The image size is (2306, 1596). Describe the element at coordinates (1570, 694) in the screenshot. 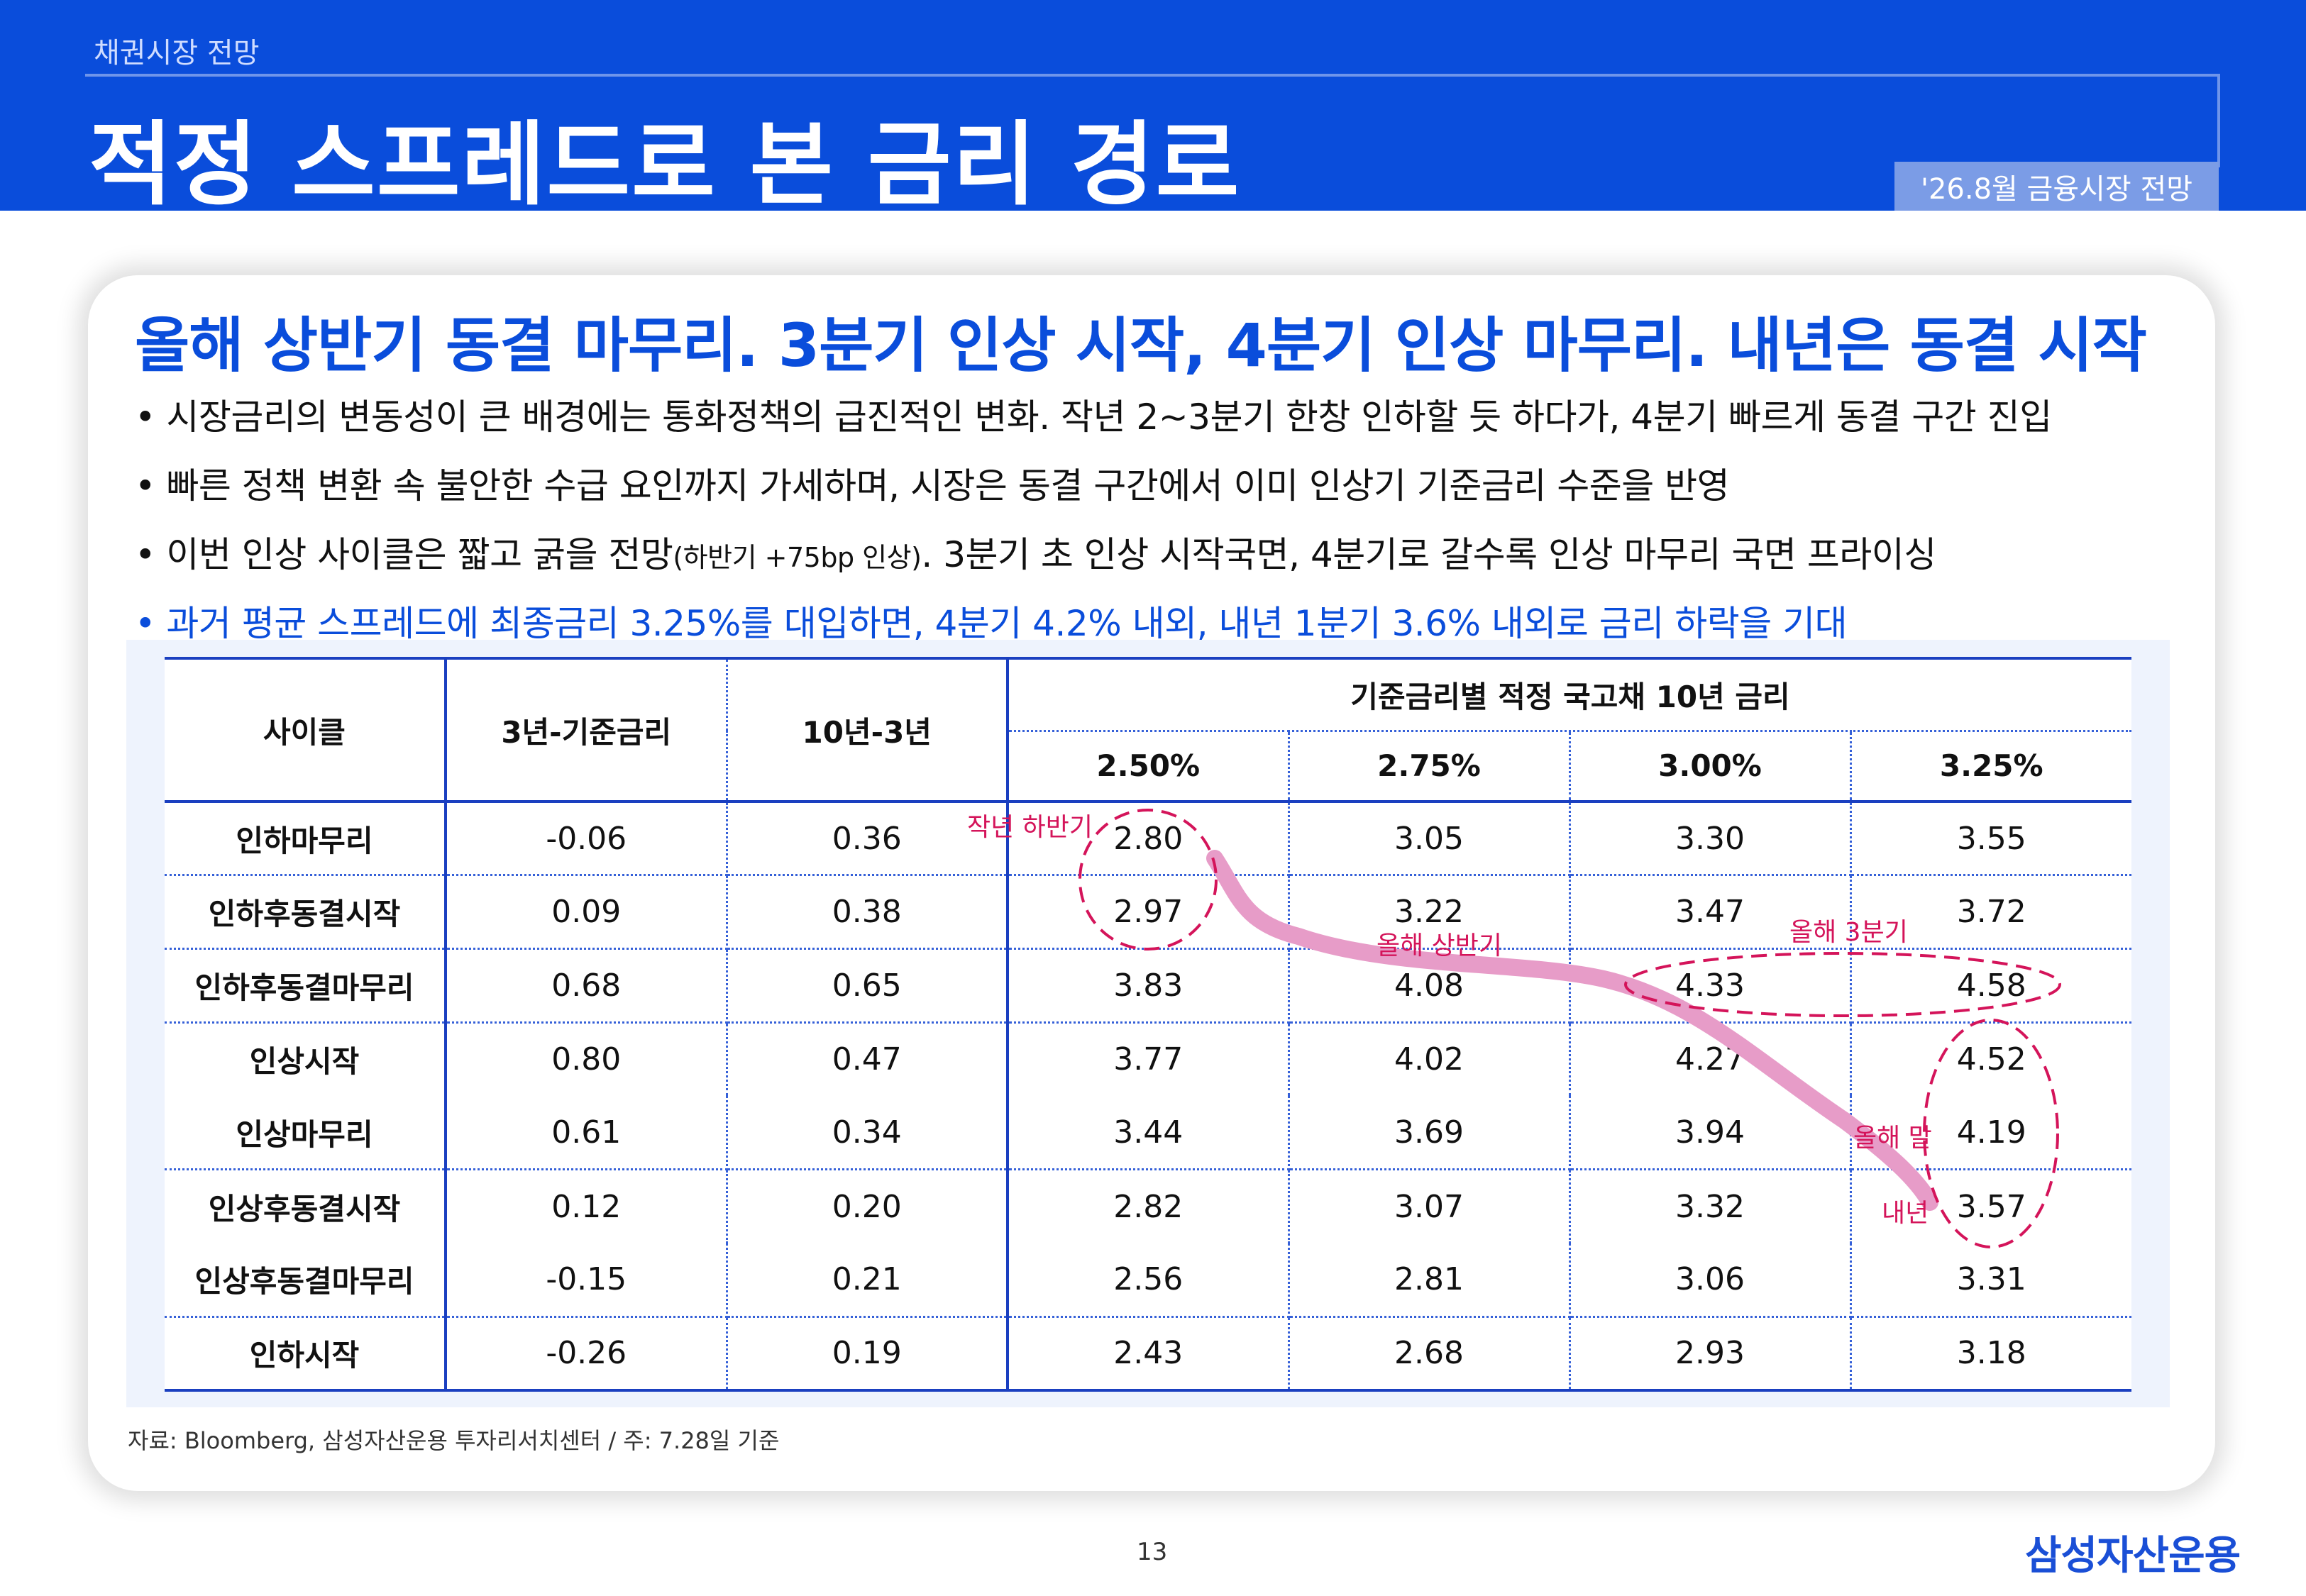

I see `header-rate-group: 기준금리별 적정 국고채 10년 금리` at that location.